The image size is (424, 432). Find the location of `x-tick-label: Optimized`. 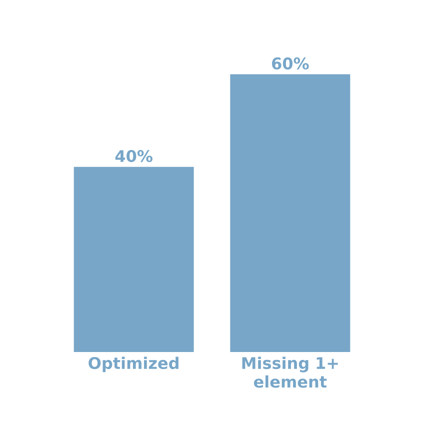

x-tick-label: Optimized is located at coordinates (133, 364).